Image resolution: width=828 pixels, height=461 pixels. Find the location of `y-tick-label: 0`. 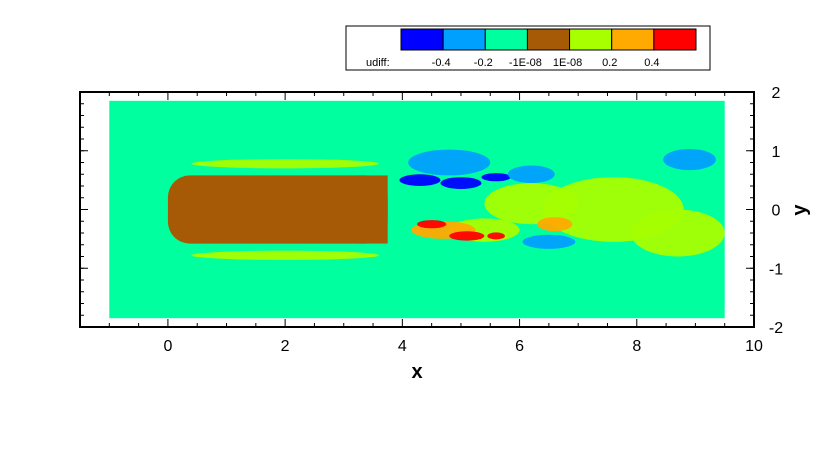

y-tick-label: 0 is located at coordinates (776, 211).